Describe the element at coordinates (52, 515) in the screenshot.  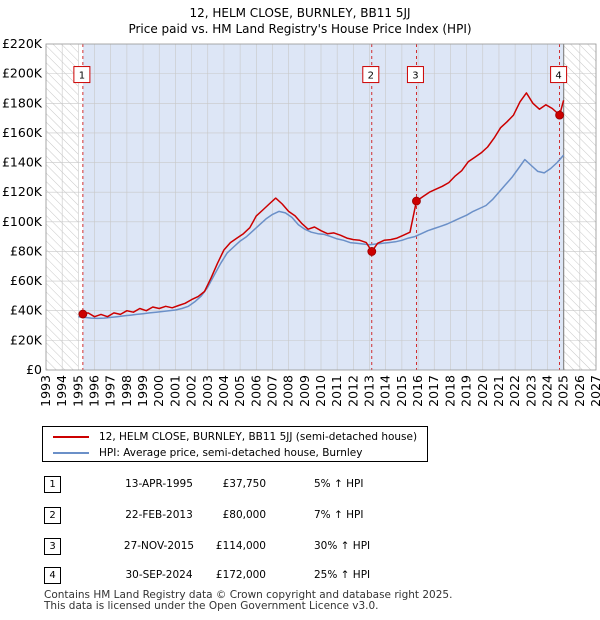
I see `transaction-number: 2` at that location.